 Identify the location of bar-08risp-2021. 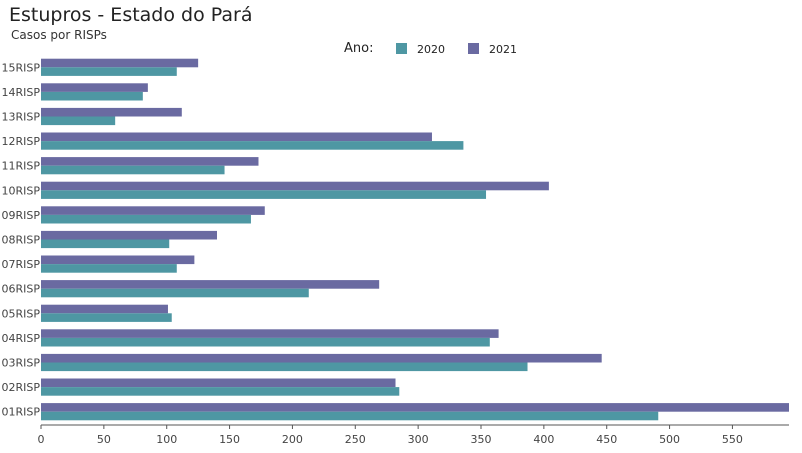
(129, 235).